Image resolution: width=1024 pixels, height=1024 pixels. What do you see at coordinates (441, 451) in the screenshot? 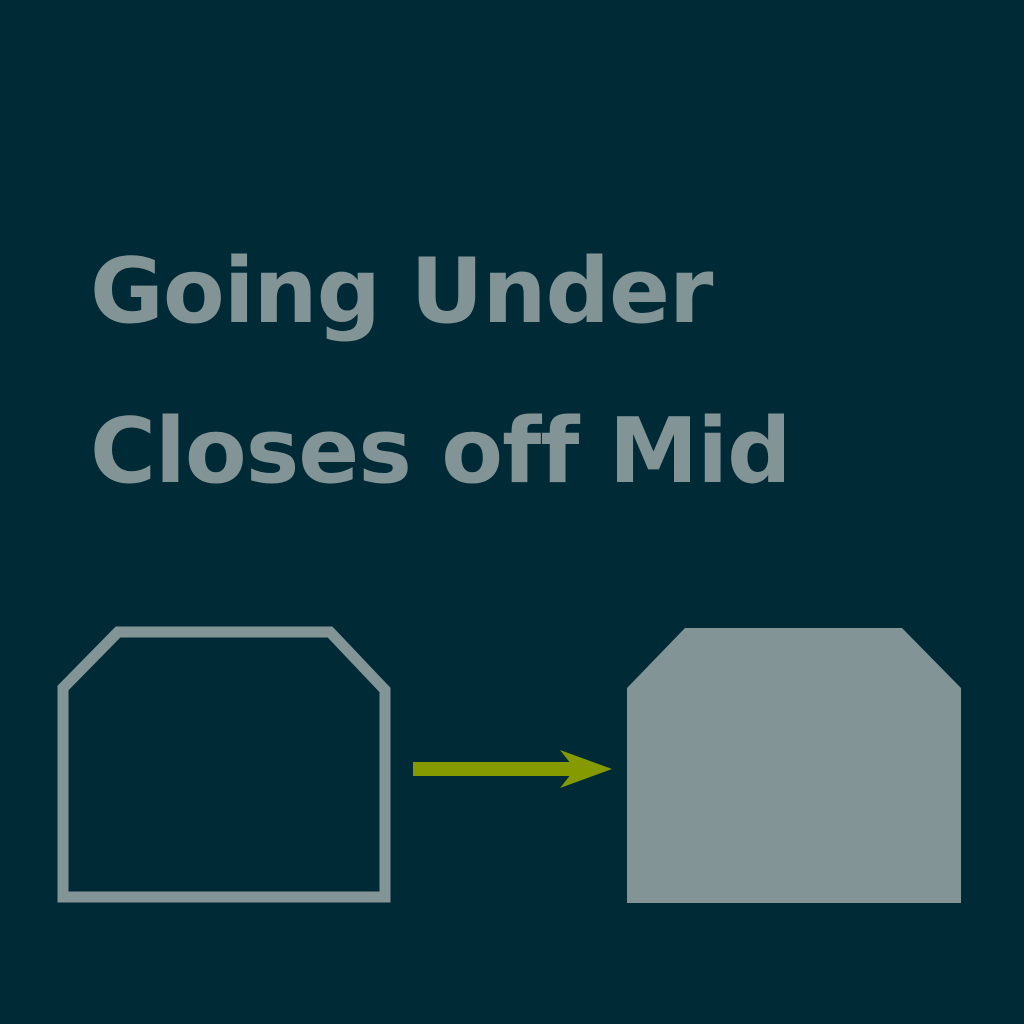
I see `title-line-2: Closes off Mid` at bounding box center [441, 451].